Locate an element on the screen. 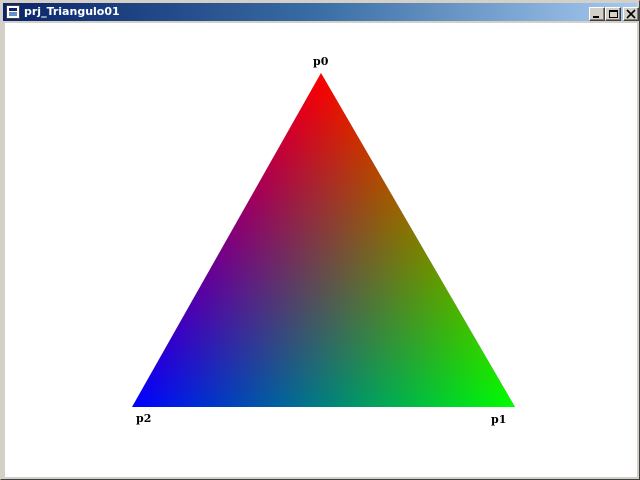 This screenshot has width=640, height=480. vertex-label-p2: p2 is located at coordinates (143, 418).